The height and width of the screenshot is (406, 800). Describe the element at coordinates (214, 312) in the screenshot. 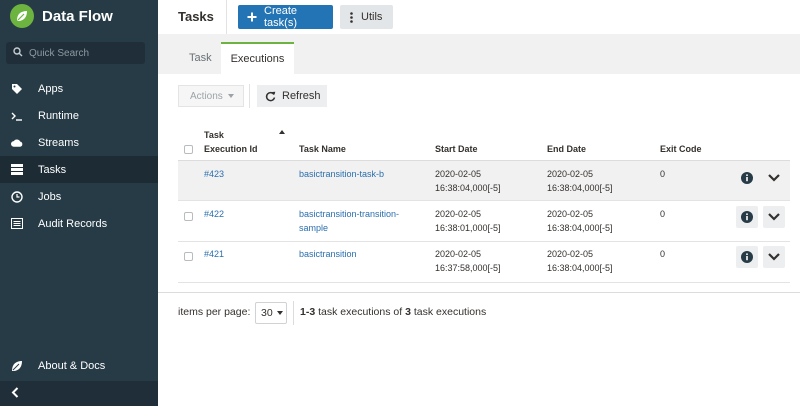

I see `items-per-page-label: items per page:` at that location.